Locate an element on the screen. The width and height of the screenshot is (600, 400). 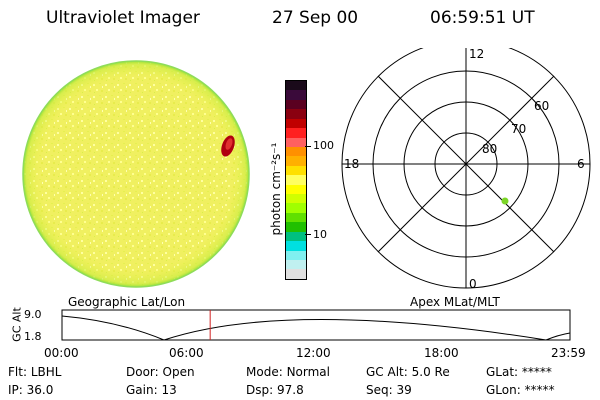
flt-field: Flt: LBHL is located at coordinates (34, 372).